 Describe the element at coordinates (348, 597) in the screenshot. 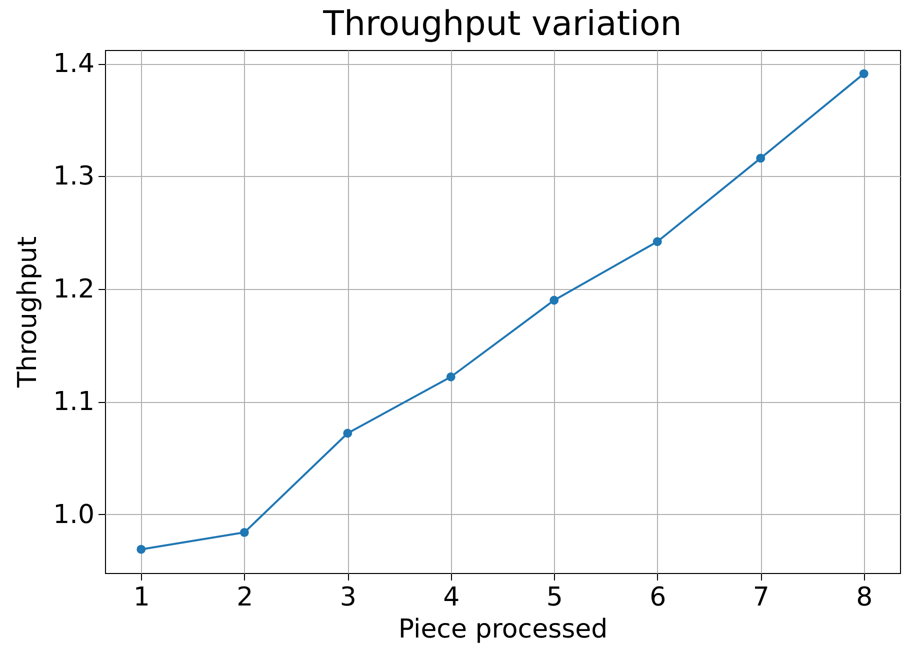

I see `x-tick-label: 3` at that location.